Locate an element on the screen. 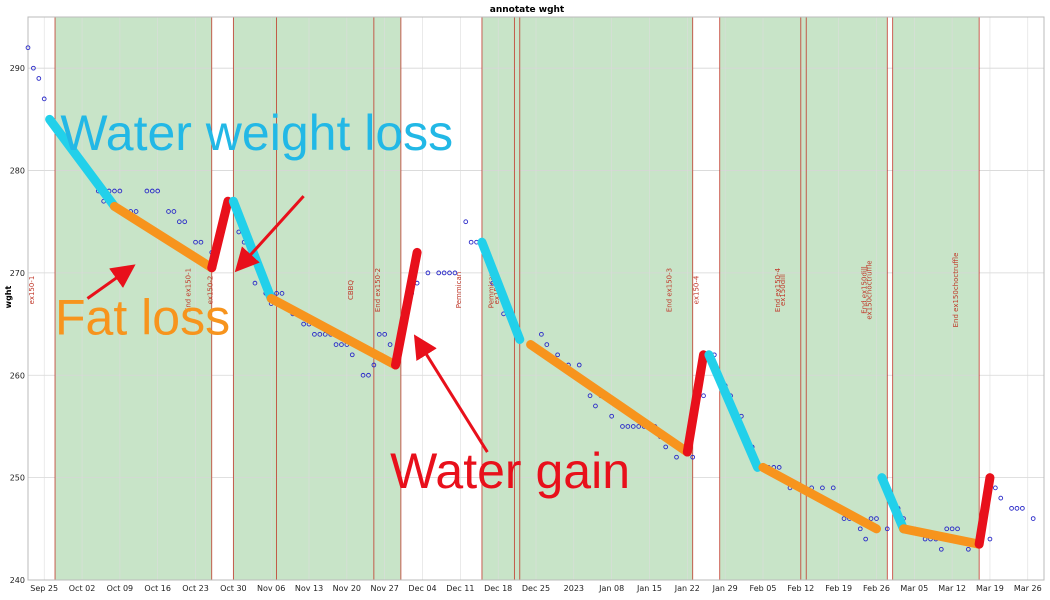 The height and width of the screenshot is (600, 1050). x-tick-label: Feb 12 is located at coordinates (800, 588).